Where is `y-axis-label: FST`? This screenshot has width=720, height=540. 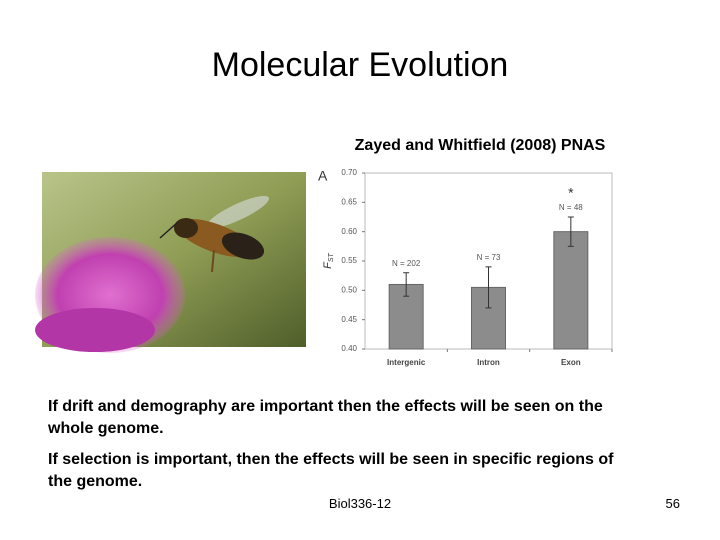
y-axis-label: FST is located at coordinates (328, 260).